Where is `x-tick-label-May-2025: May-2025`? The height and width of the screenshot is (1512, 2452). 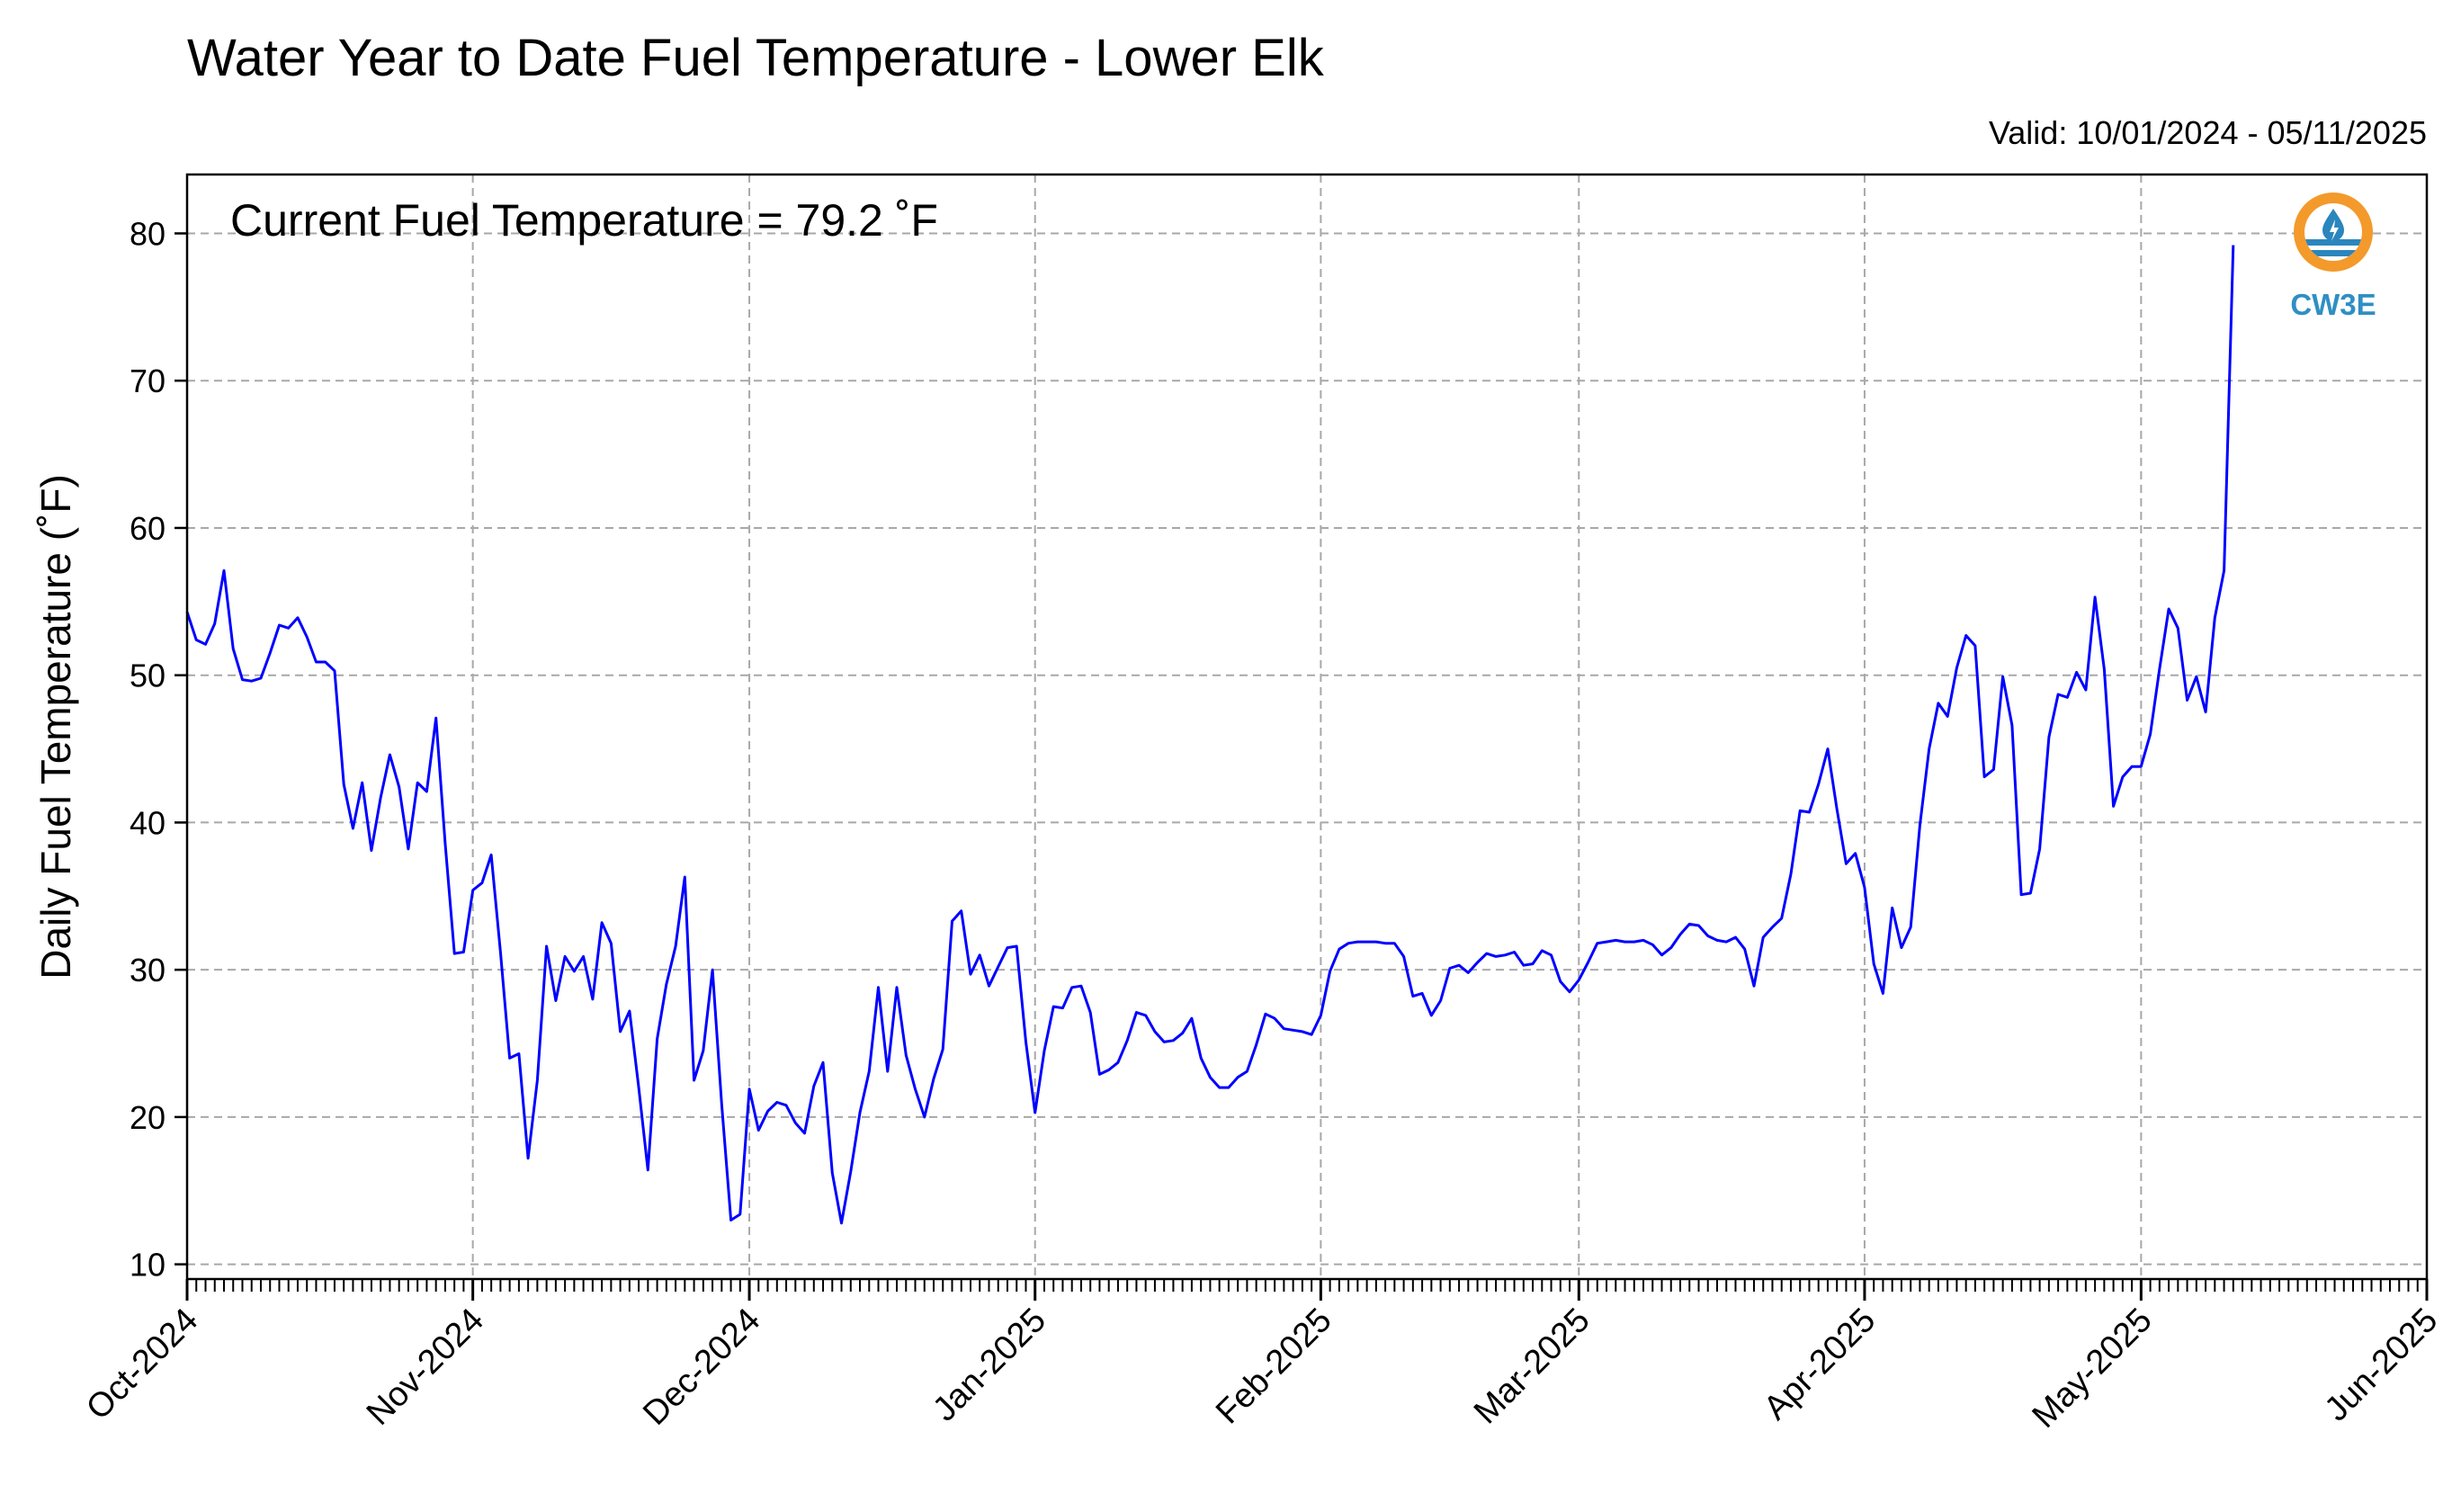 x-tick-label-May-2025: May-2025 is located at coordinates (2093, 1369).